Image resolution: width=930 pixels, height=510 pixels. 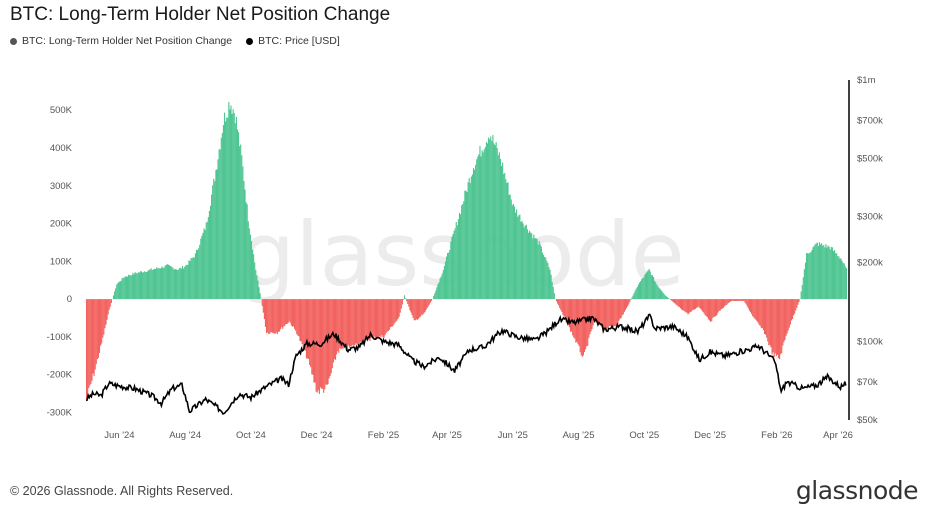 I want to click on x-tick-label: Oct '24, so click(x=251, y=435).